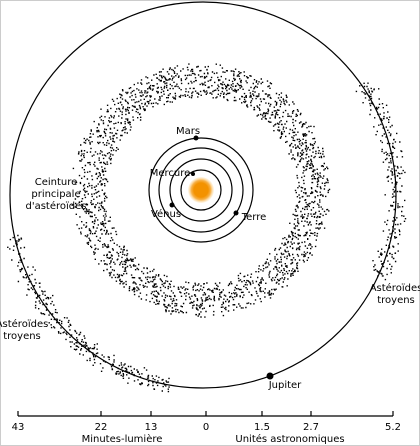 Image resolution: width=420 pixels, height=446 pixels. I want to click on earth-dot, so click(236, 213).